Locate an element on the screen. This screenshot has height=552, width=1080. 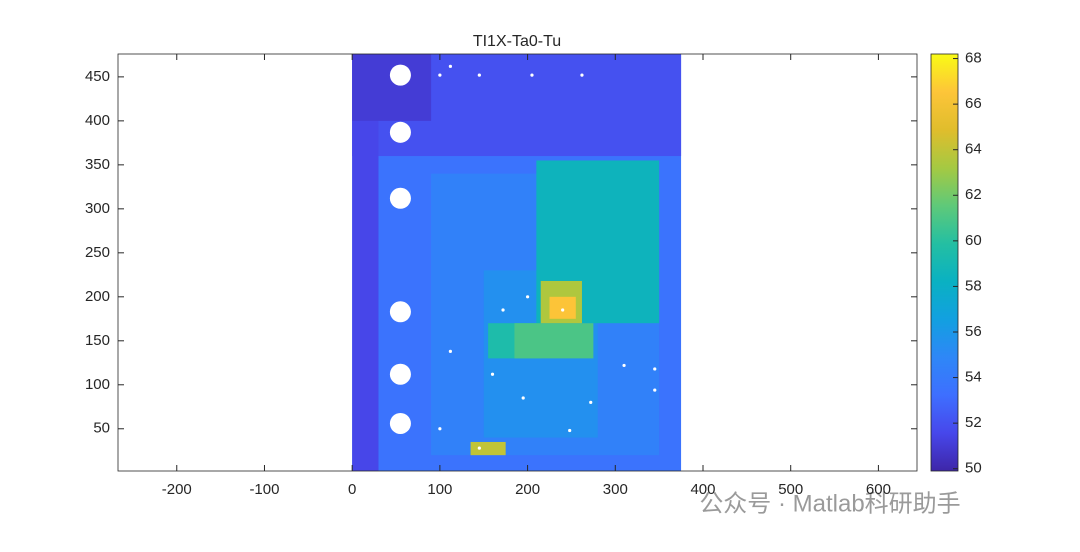
x-tick-label: 600 is located at coordinates (878, 489).